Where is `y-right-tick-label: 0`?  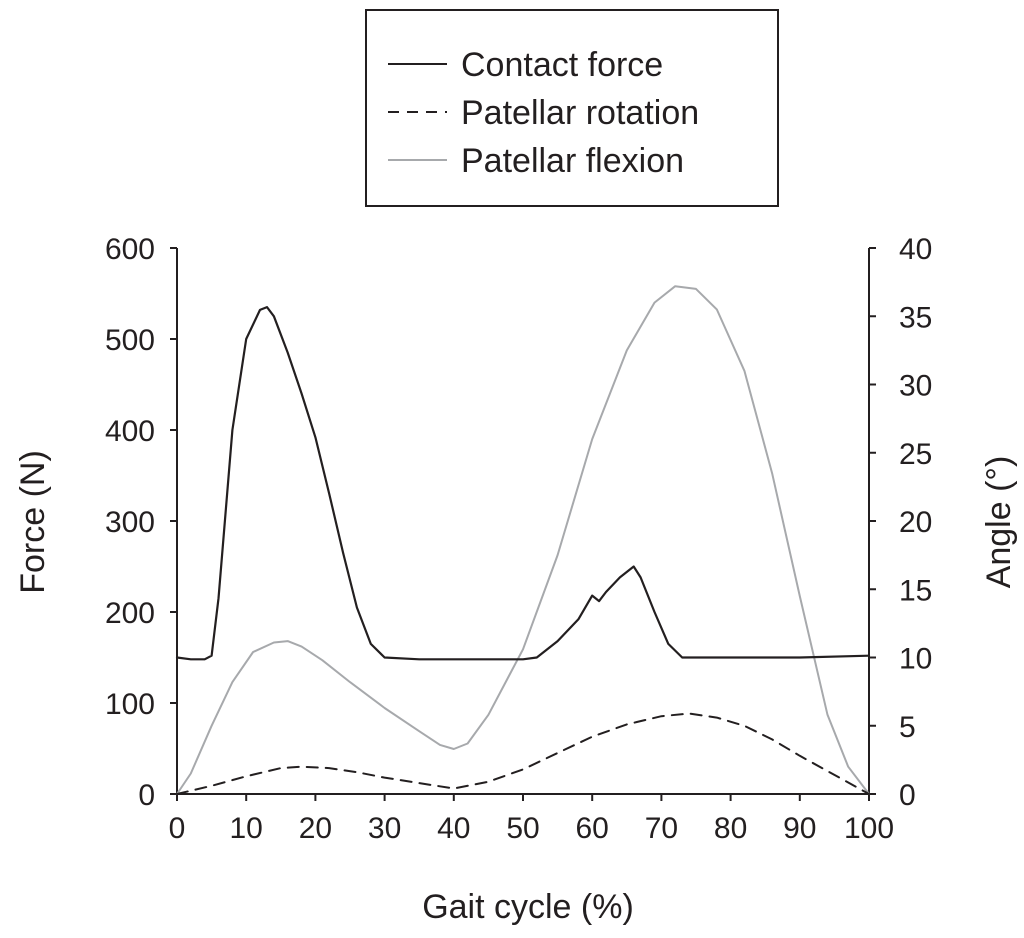
y-right-tick-label: 0 is located at coordinates (907, 795).